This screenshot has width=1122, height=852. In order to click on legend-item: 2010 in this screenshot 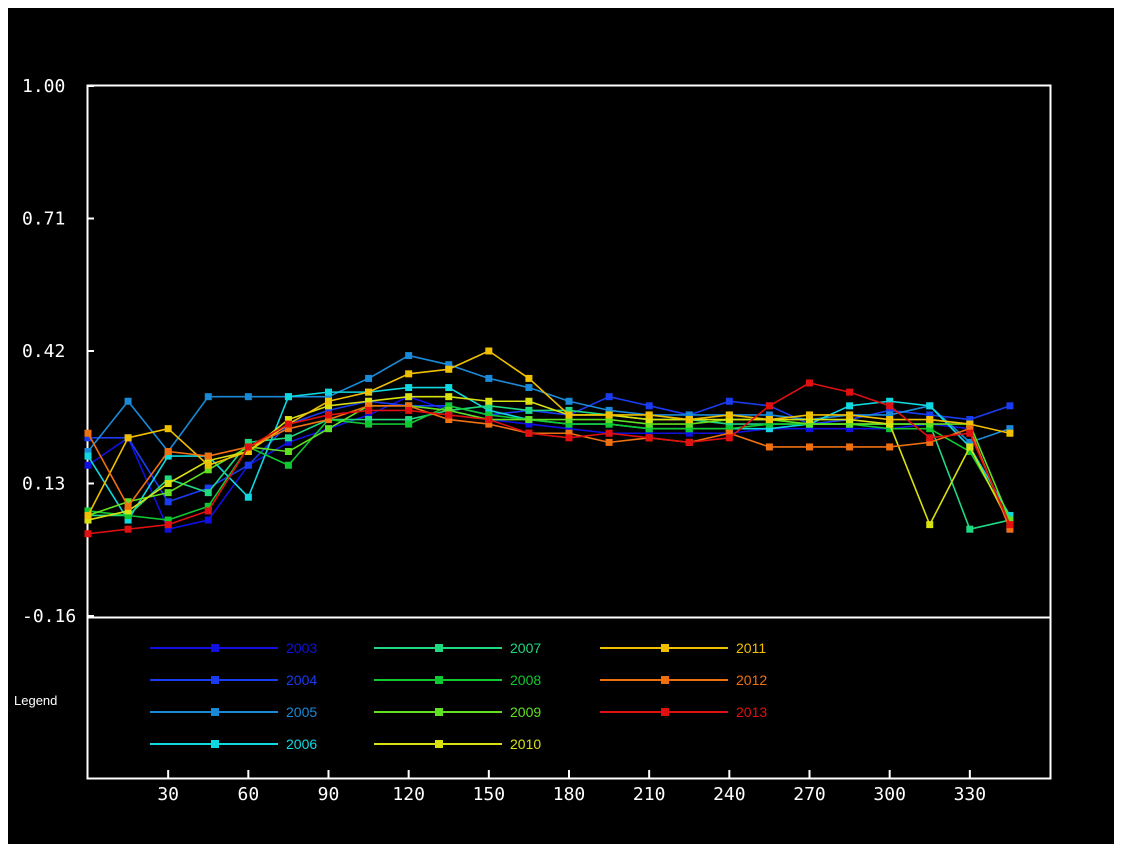, I will do `click(457, 744)`.